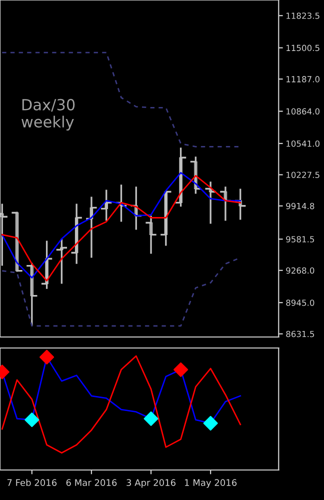  Describe the element at coordinates (32, 482) in the screenshot. I see `x-tick-label: 7 Feb 2016` at that location.